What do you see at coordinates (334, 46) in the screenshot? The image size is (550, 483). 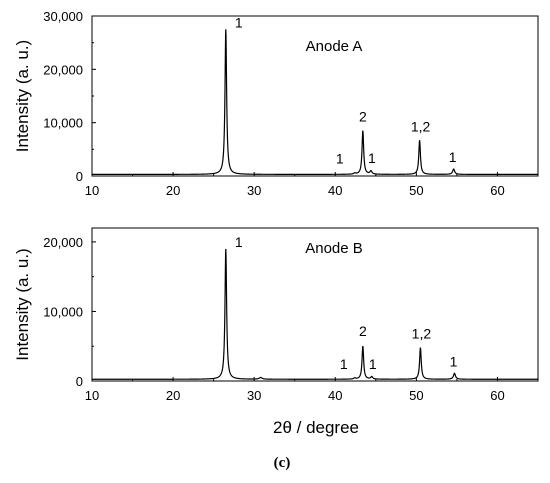 I see `panel-title: Anode A` at bounding box center [334, 46].